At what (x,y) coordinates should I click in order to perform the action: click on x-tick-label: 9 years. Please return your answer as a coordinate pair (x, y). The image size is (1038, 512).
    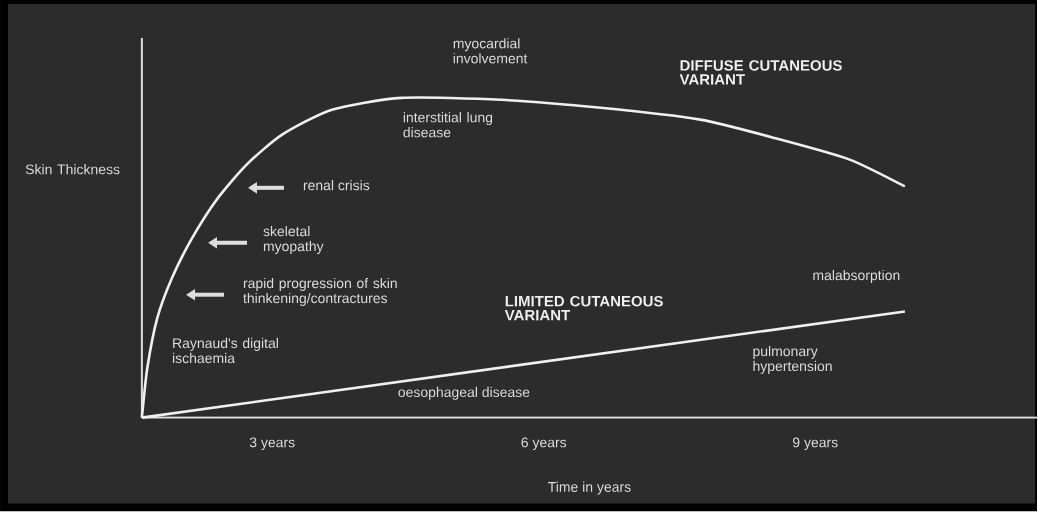
    Looking at the image, I should click on (815, 444).